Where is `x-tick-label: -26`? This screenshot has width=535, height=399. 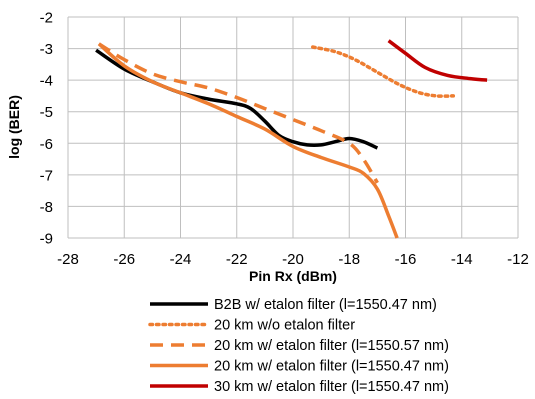
x-tick-label: -26 is located at coordinates (124, 259).